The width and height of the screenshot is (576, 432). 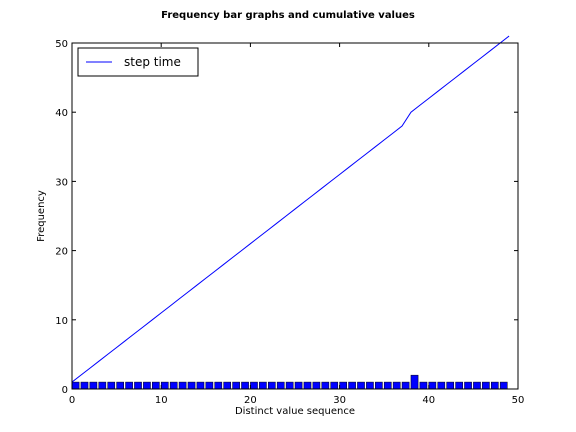 What do you see at coordinates (161, 400) in the screenshot?
I see `x-tick-label: 10` at bounding box center [161, 400].